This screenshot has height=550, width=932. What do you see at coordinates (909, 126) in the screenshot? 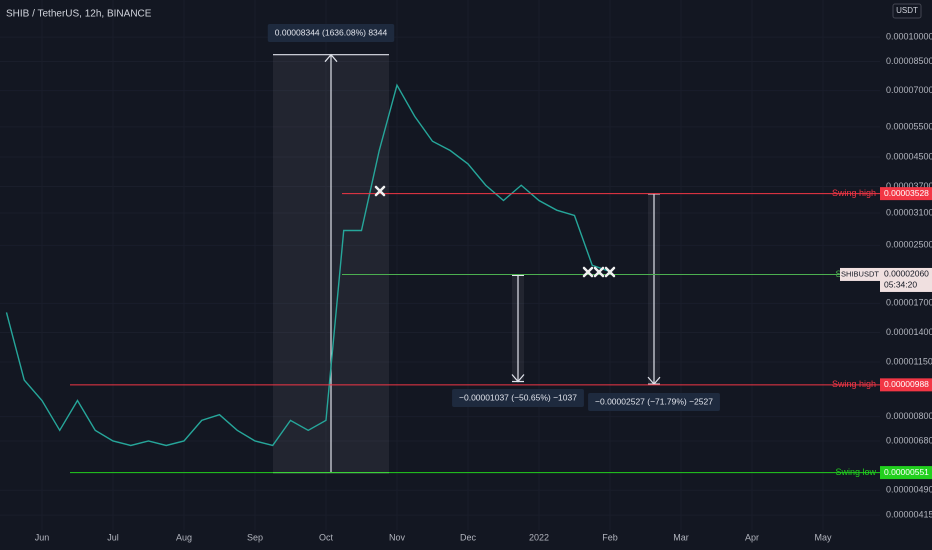
I see `y-tick-label: 0.00005500` at bounding box center [909, 126].